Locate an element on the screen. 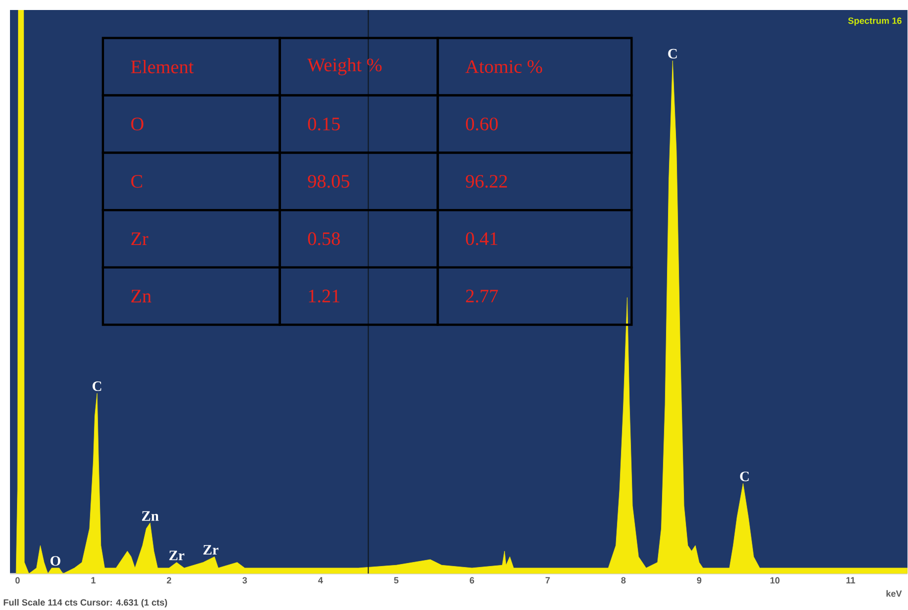  annotation: 0.41 is located at coordinates (482, 239).